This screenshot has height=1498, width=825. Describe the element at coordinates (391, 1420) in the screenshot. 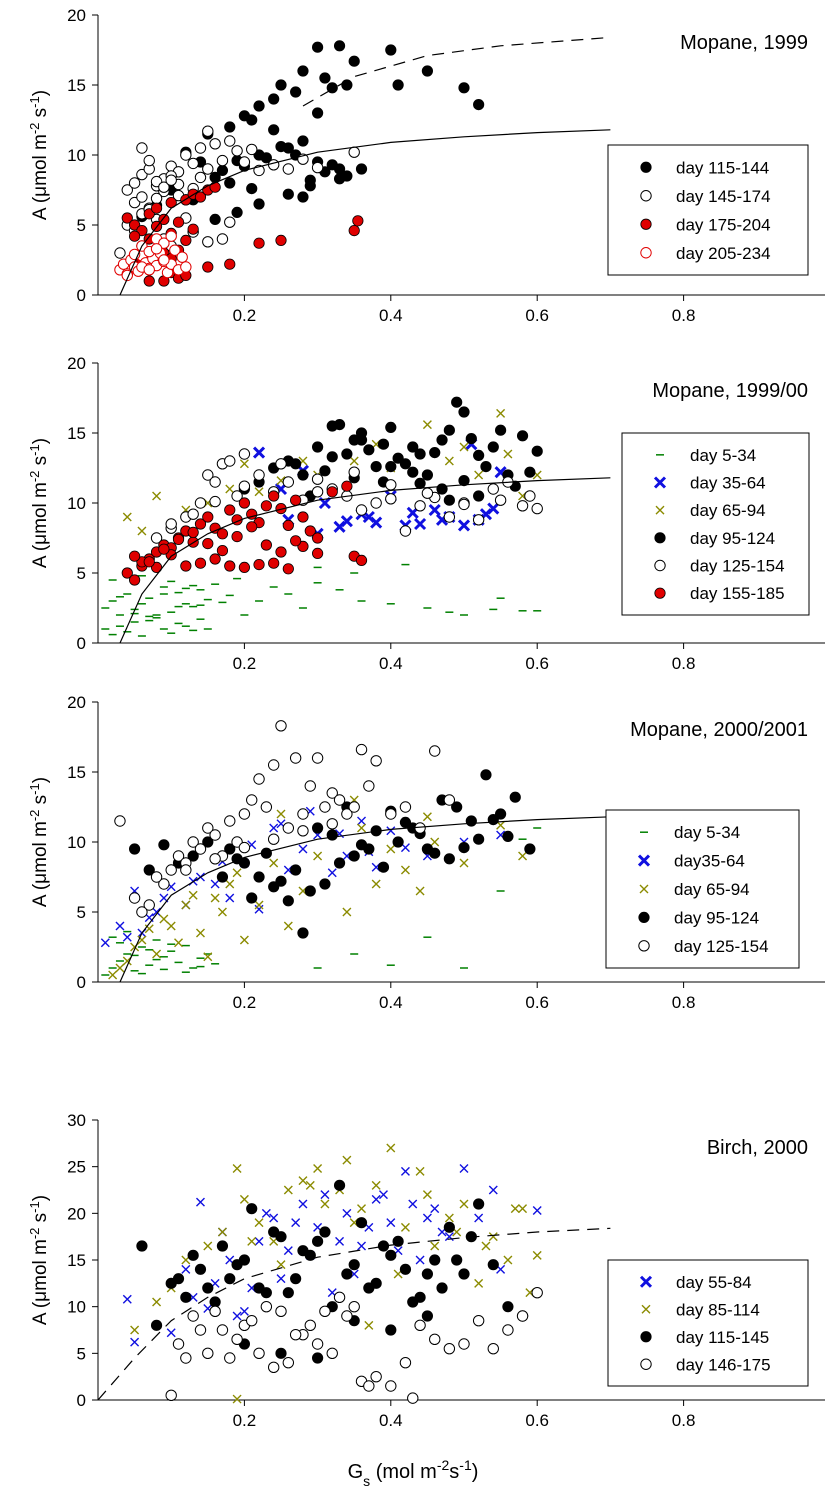

I see `x-tick-label: 0.4` at that location.